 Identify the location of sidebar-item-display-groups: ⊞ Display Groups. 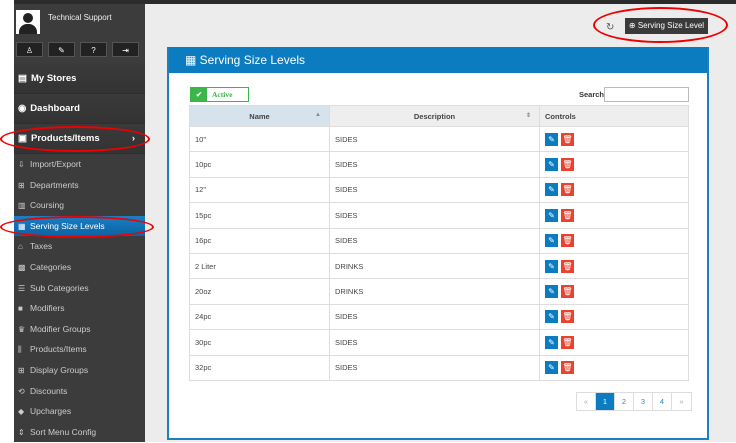
(79, 370).